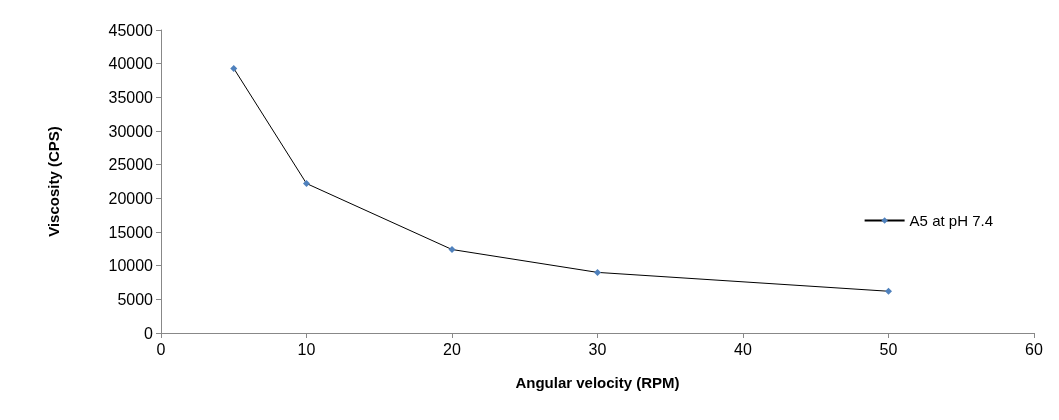 This screenshot has width=1059, height=420. Describe the element at coordinates (135, 299) in the screenshot. I see `y-tick-label: 5000` at that location.